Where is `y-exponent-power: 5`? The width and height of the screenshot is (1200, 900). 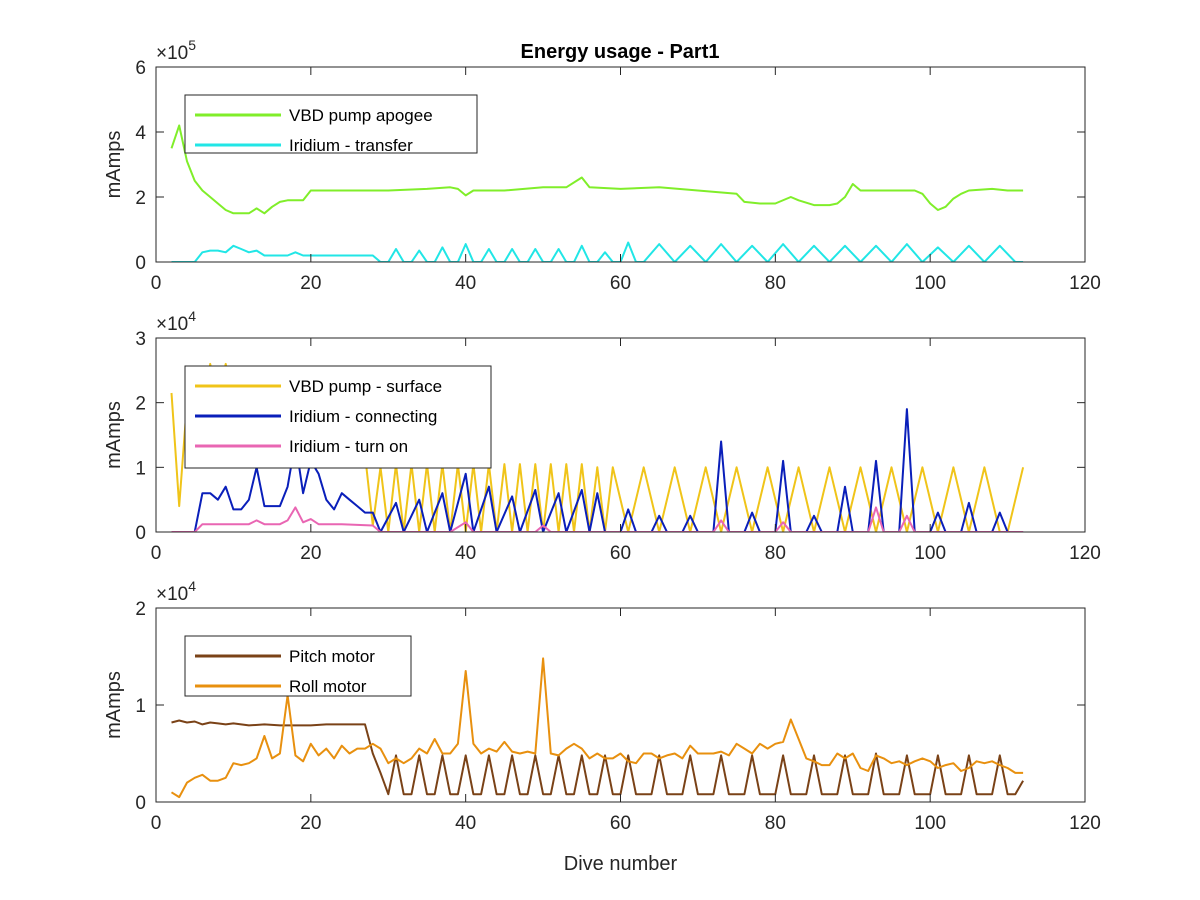
y-exponent-power: 5 is located at coordinates (192, 45).